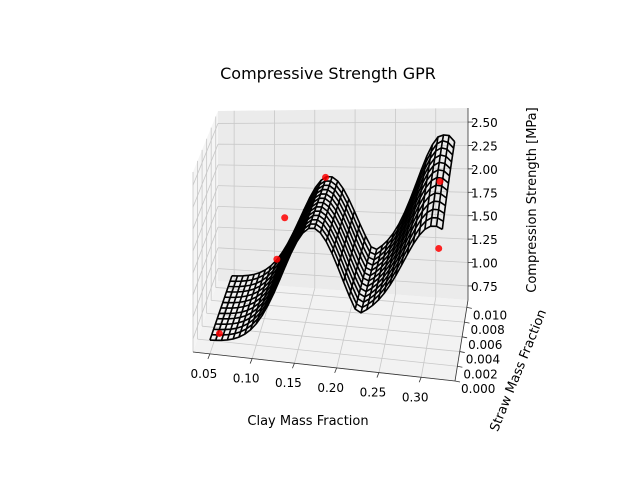 This screenshot has height=480, width=640. I want to click on x-axis-label: Clay Mass Fraction, so click(307, 421).